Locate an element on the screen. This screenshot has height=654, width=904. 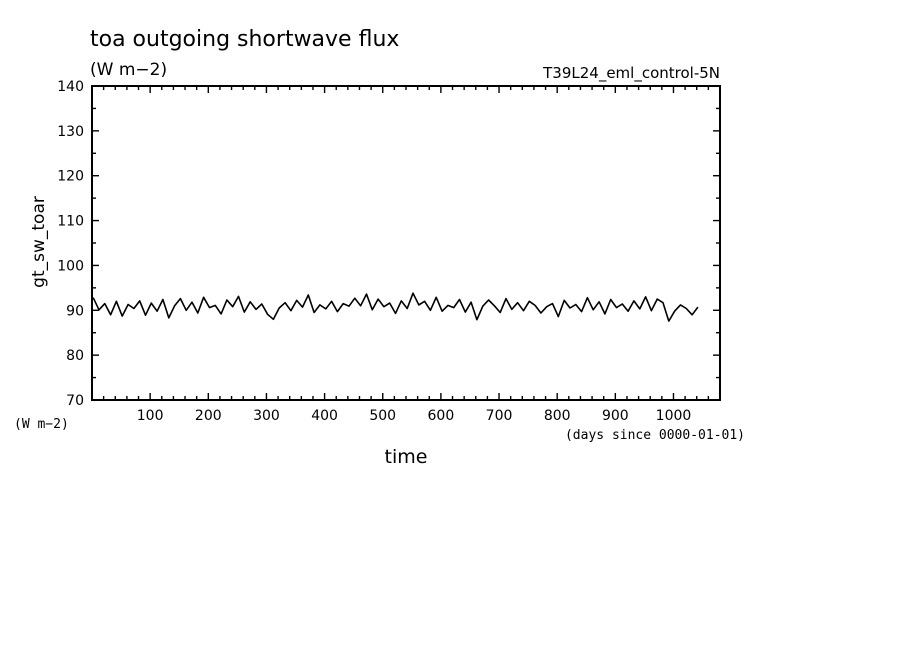
y-tick-label: 80 is located at coordinates (75, 356).